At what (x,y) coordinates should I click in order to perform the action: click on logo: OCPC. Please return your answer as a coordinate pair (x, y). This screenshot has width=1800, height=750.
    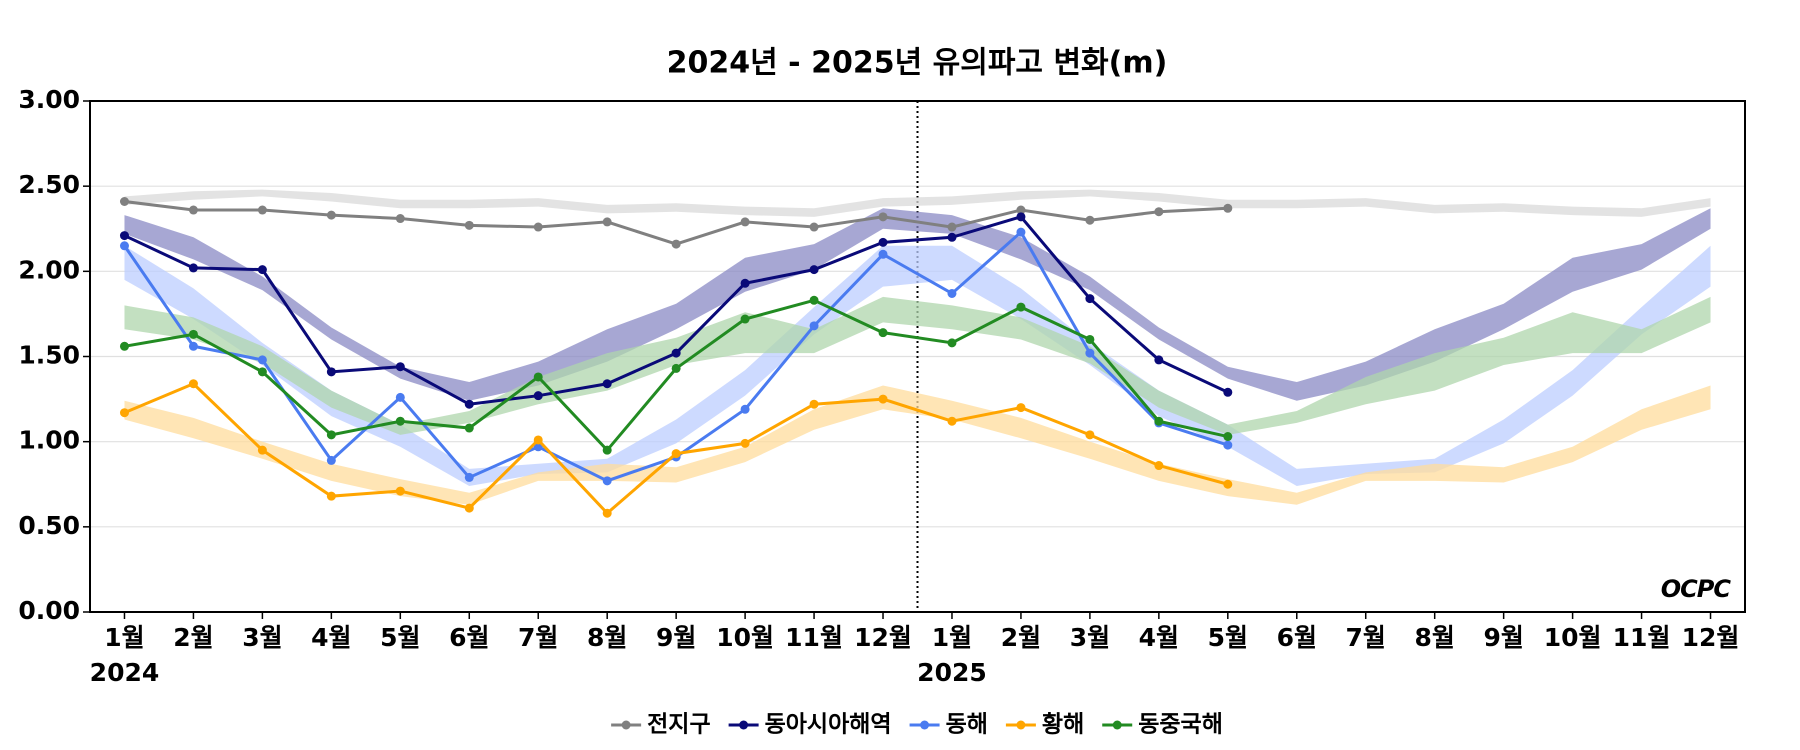
    Looking at the image, I should click on (1696, 589).